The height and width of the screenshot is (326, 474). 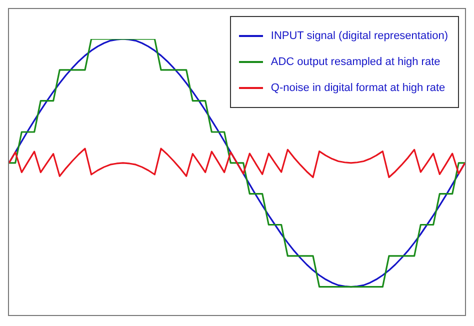 What do you see at coordinates (359, 36) in the screenshot?
I see `legend-label: INPUT signal (digital representation)` at bounding box center [359, 36].